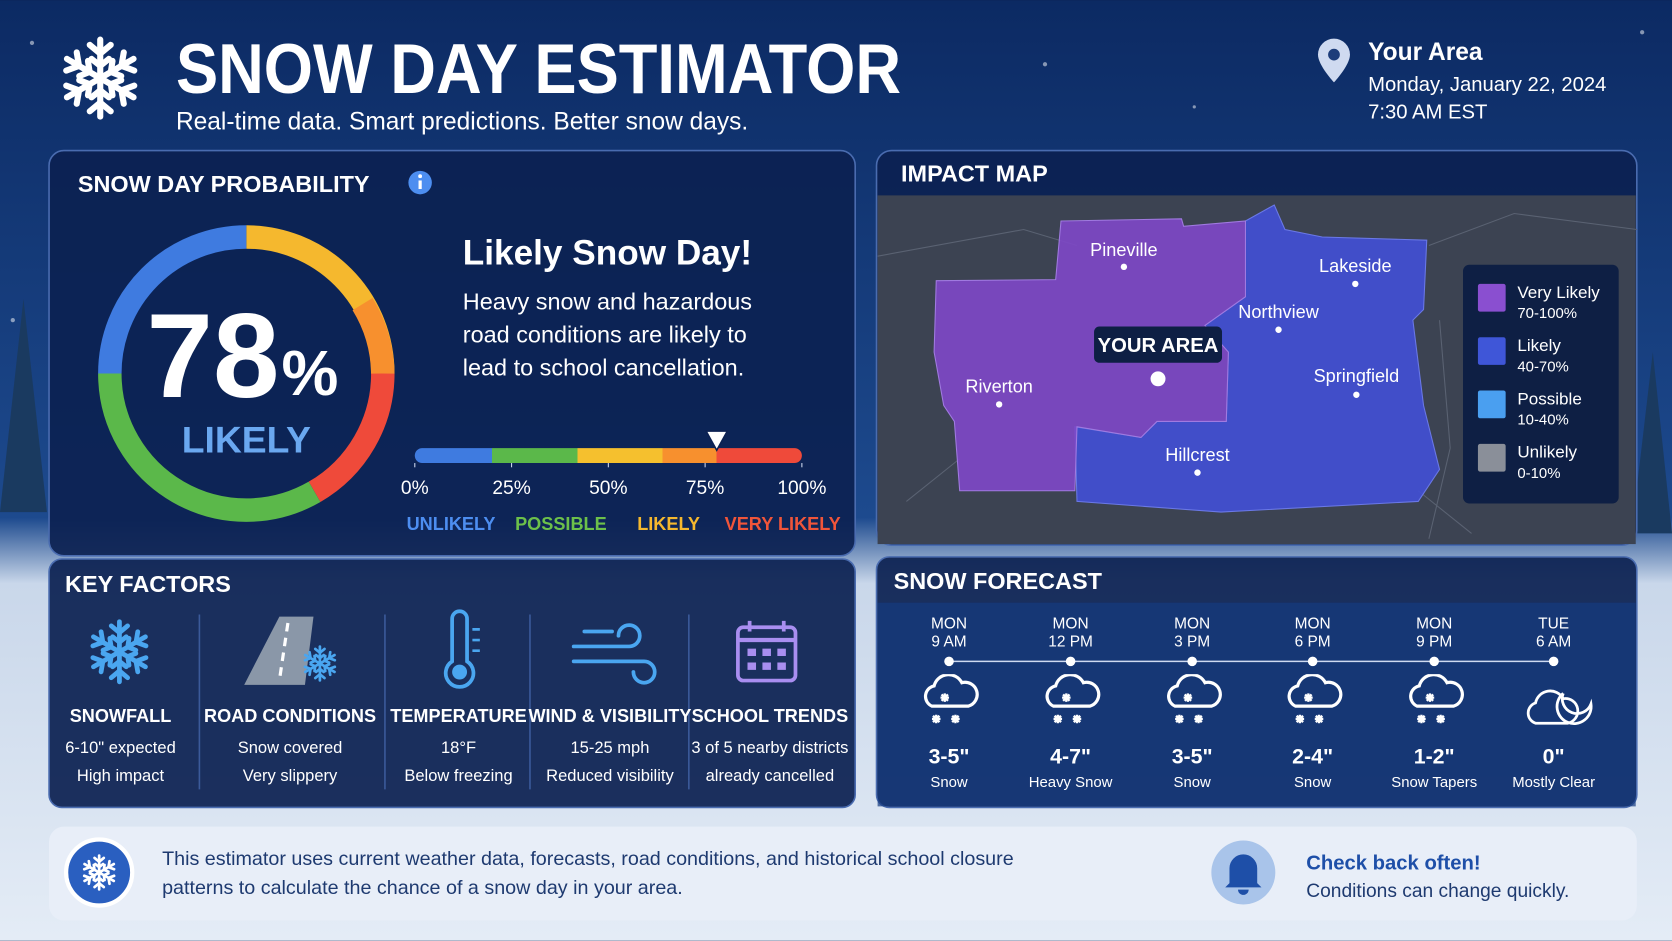  I want to click on reminder-text: Conditions can change quickly., so click(1437, 891).